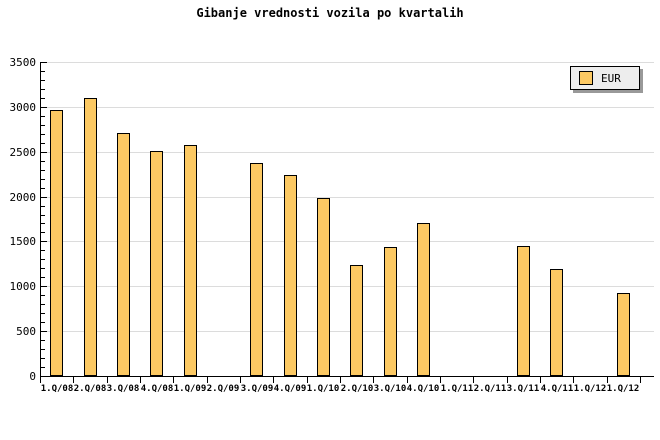 This screenshot has width=660, height=440. What do you see at coordinates (423, 389) in the screenshot?
I see `x-axis-label: 4.Q/10` at bounding box center [423, 389].